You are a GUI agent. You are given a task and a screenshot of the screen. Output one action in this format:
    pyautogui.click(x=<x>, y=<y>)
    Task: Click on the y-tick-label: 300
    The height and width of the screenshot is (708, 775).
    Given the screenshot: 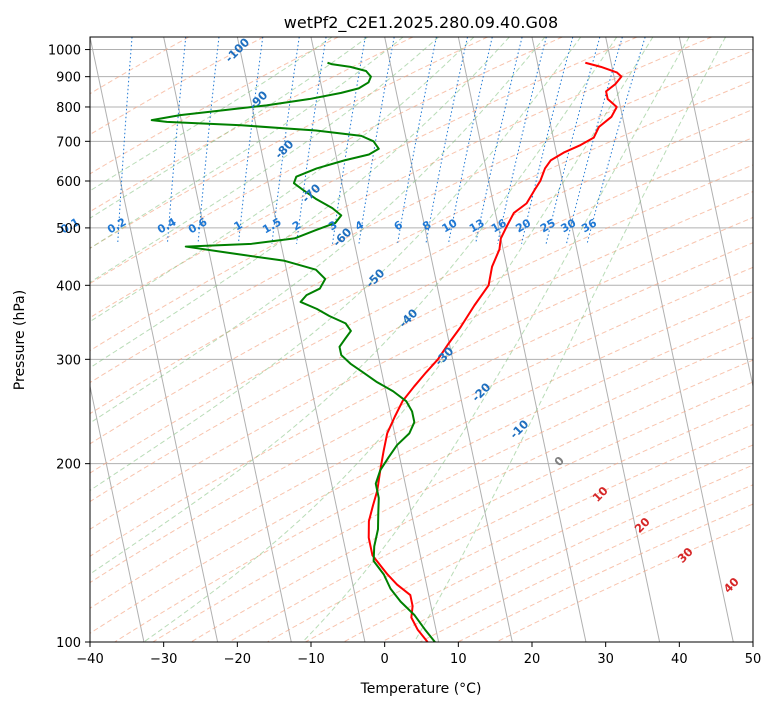 What is the action you would take?
    pyautogui.click(x=68, y=360)
    